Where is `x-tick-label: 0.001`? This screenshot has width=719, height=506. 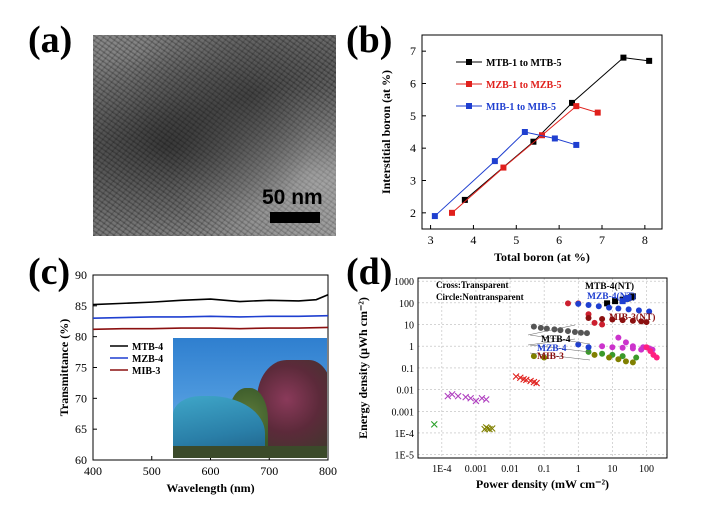 x-tick-label: 0.001 is located at coordinates (476, 469).